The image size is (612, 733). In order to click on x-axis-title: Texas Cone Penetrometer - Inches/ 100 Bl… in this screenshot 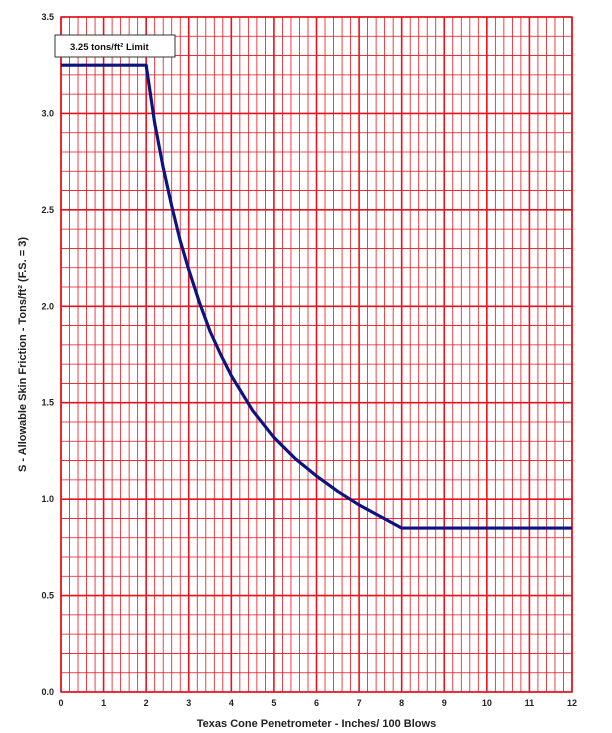, I will do `click(316, 724)`.